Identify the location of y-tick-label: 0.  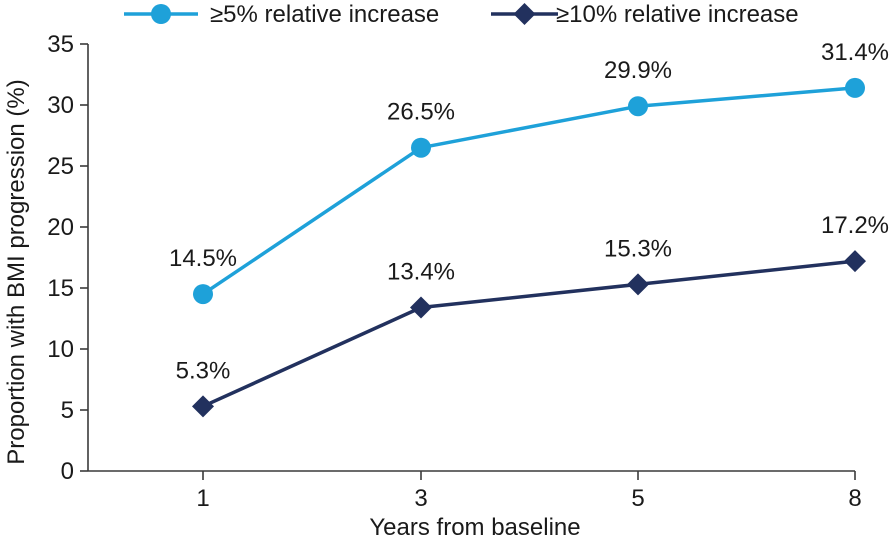
(67, 471).